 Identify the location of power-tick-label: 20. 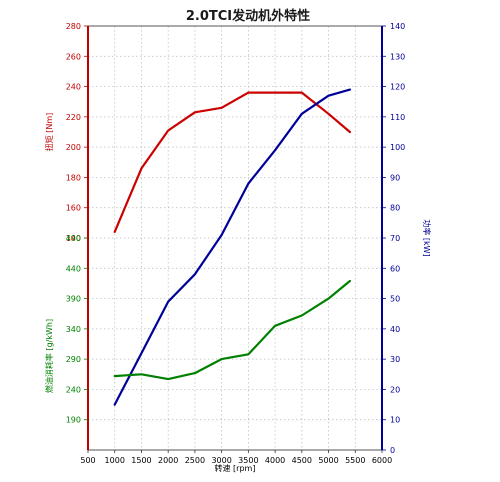
(395, 389).